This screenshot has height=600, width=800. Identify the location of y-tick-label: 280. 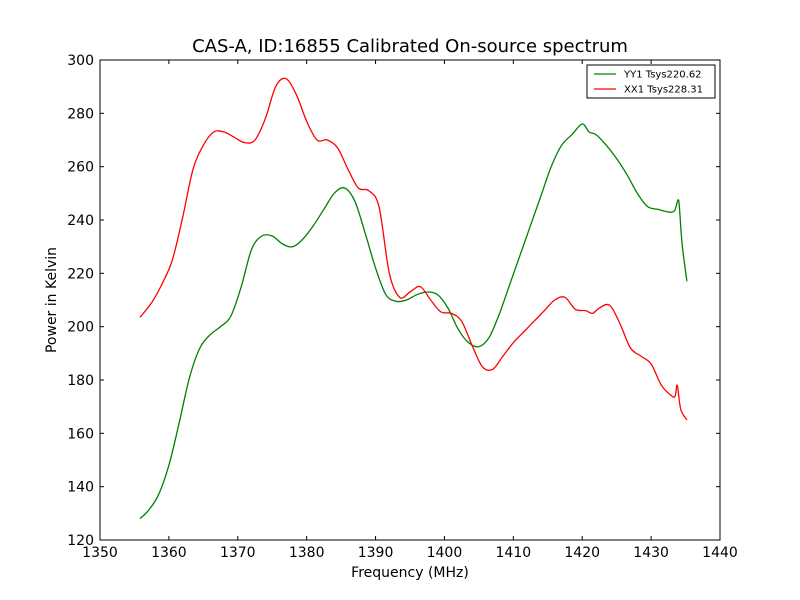
(80, 114).